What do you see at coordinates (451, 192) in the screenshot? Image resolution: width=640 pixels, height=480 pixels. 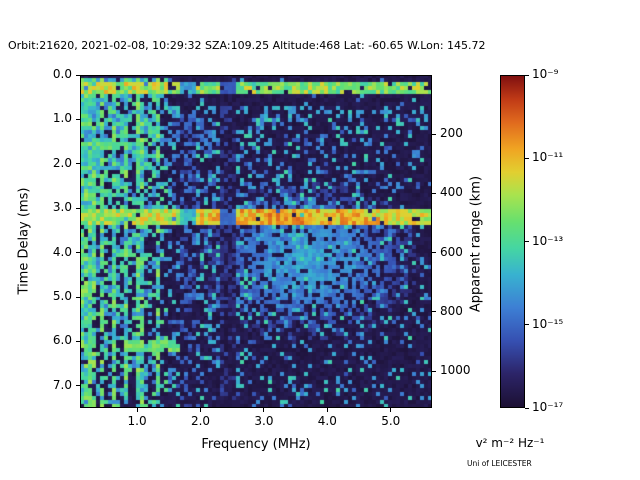 I see `range-tick-label: 400` at bounding box center [451, 192].